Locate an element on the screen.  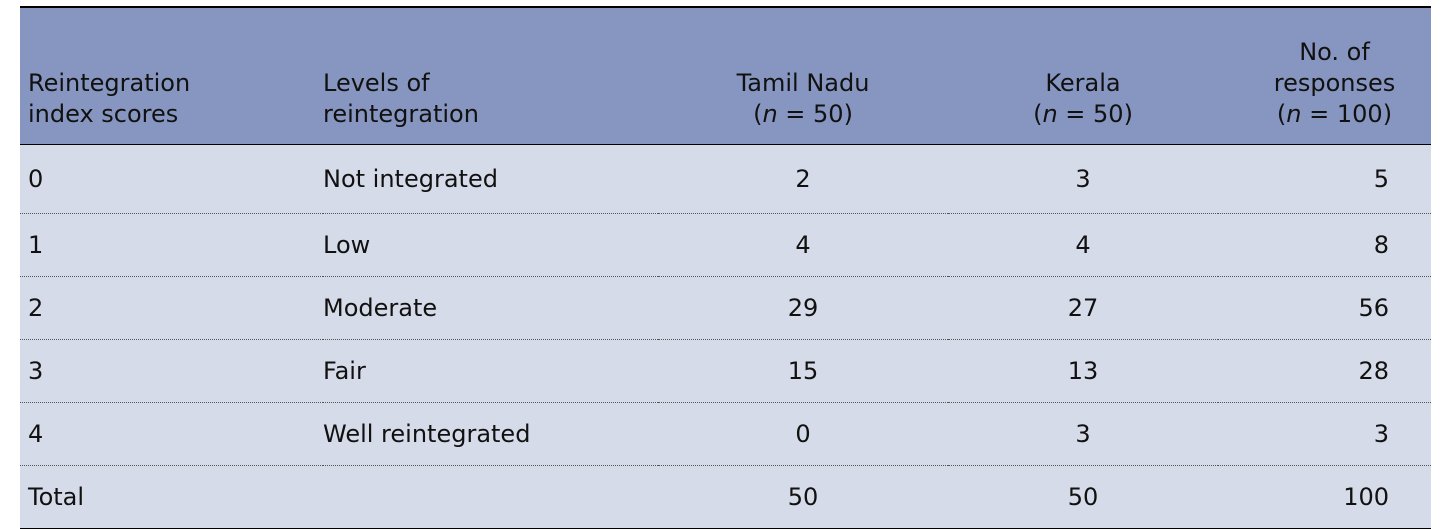
header-line: responses is located at coordinates (1334, 82).